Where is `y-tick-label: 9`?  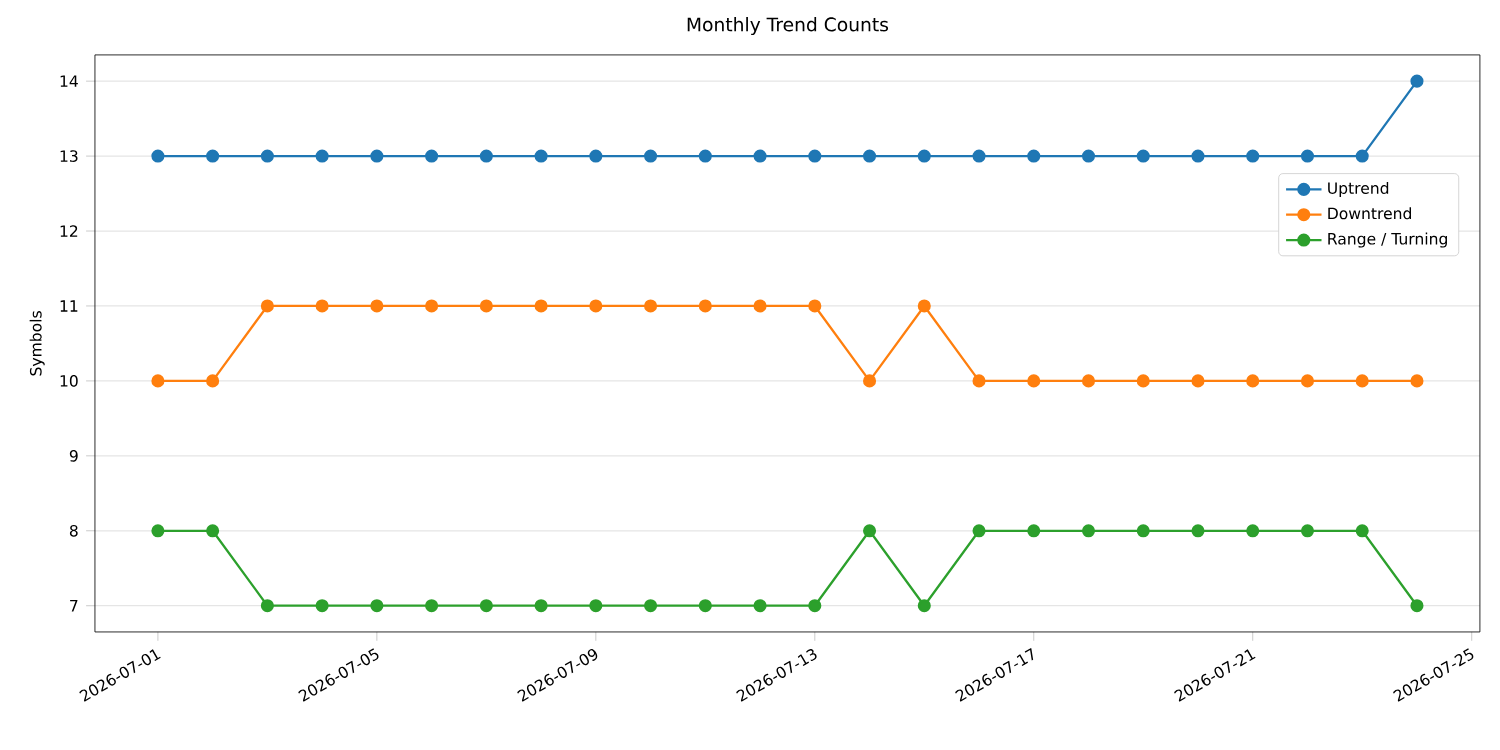 y-tick-label: 9 is located at coordinates (73, 455).